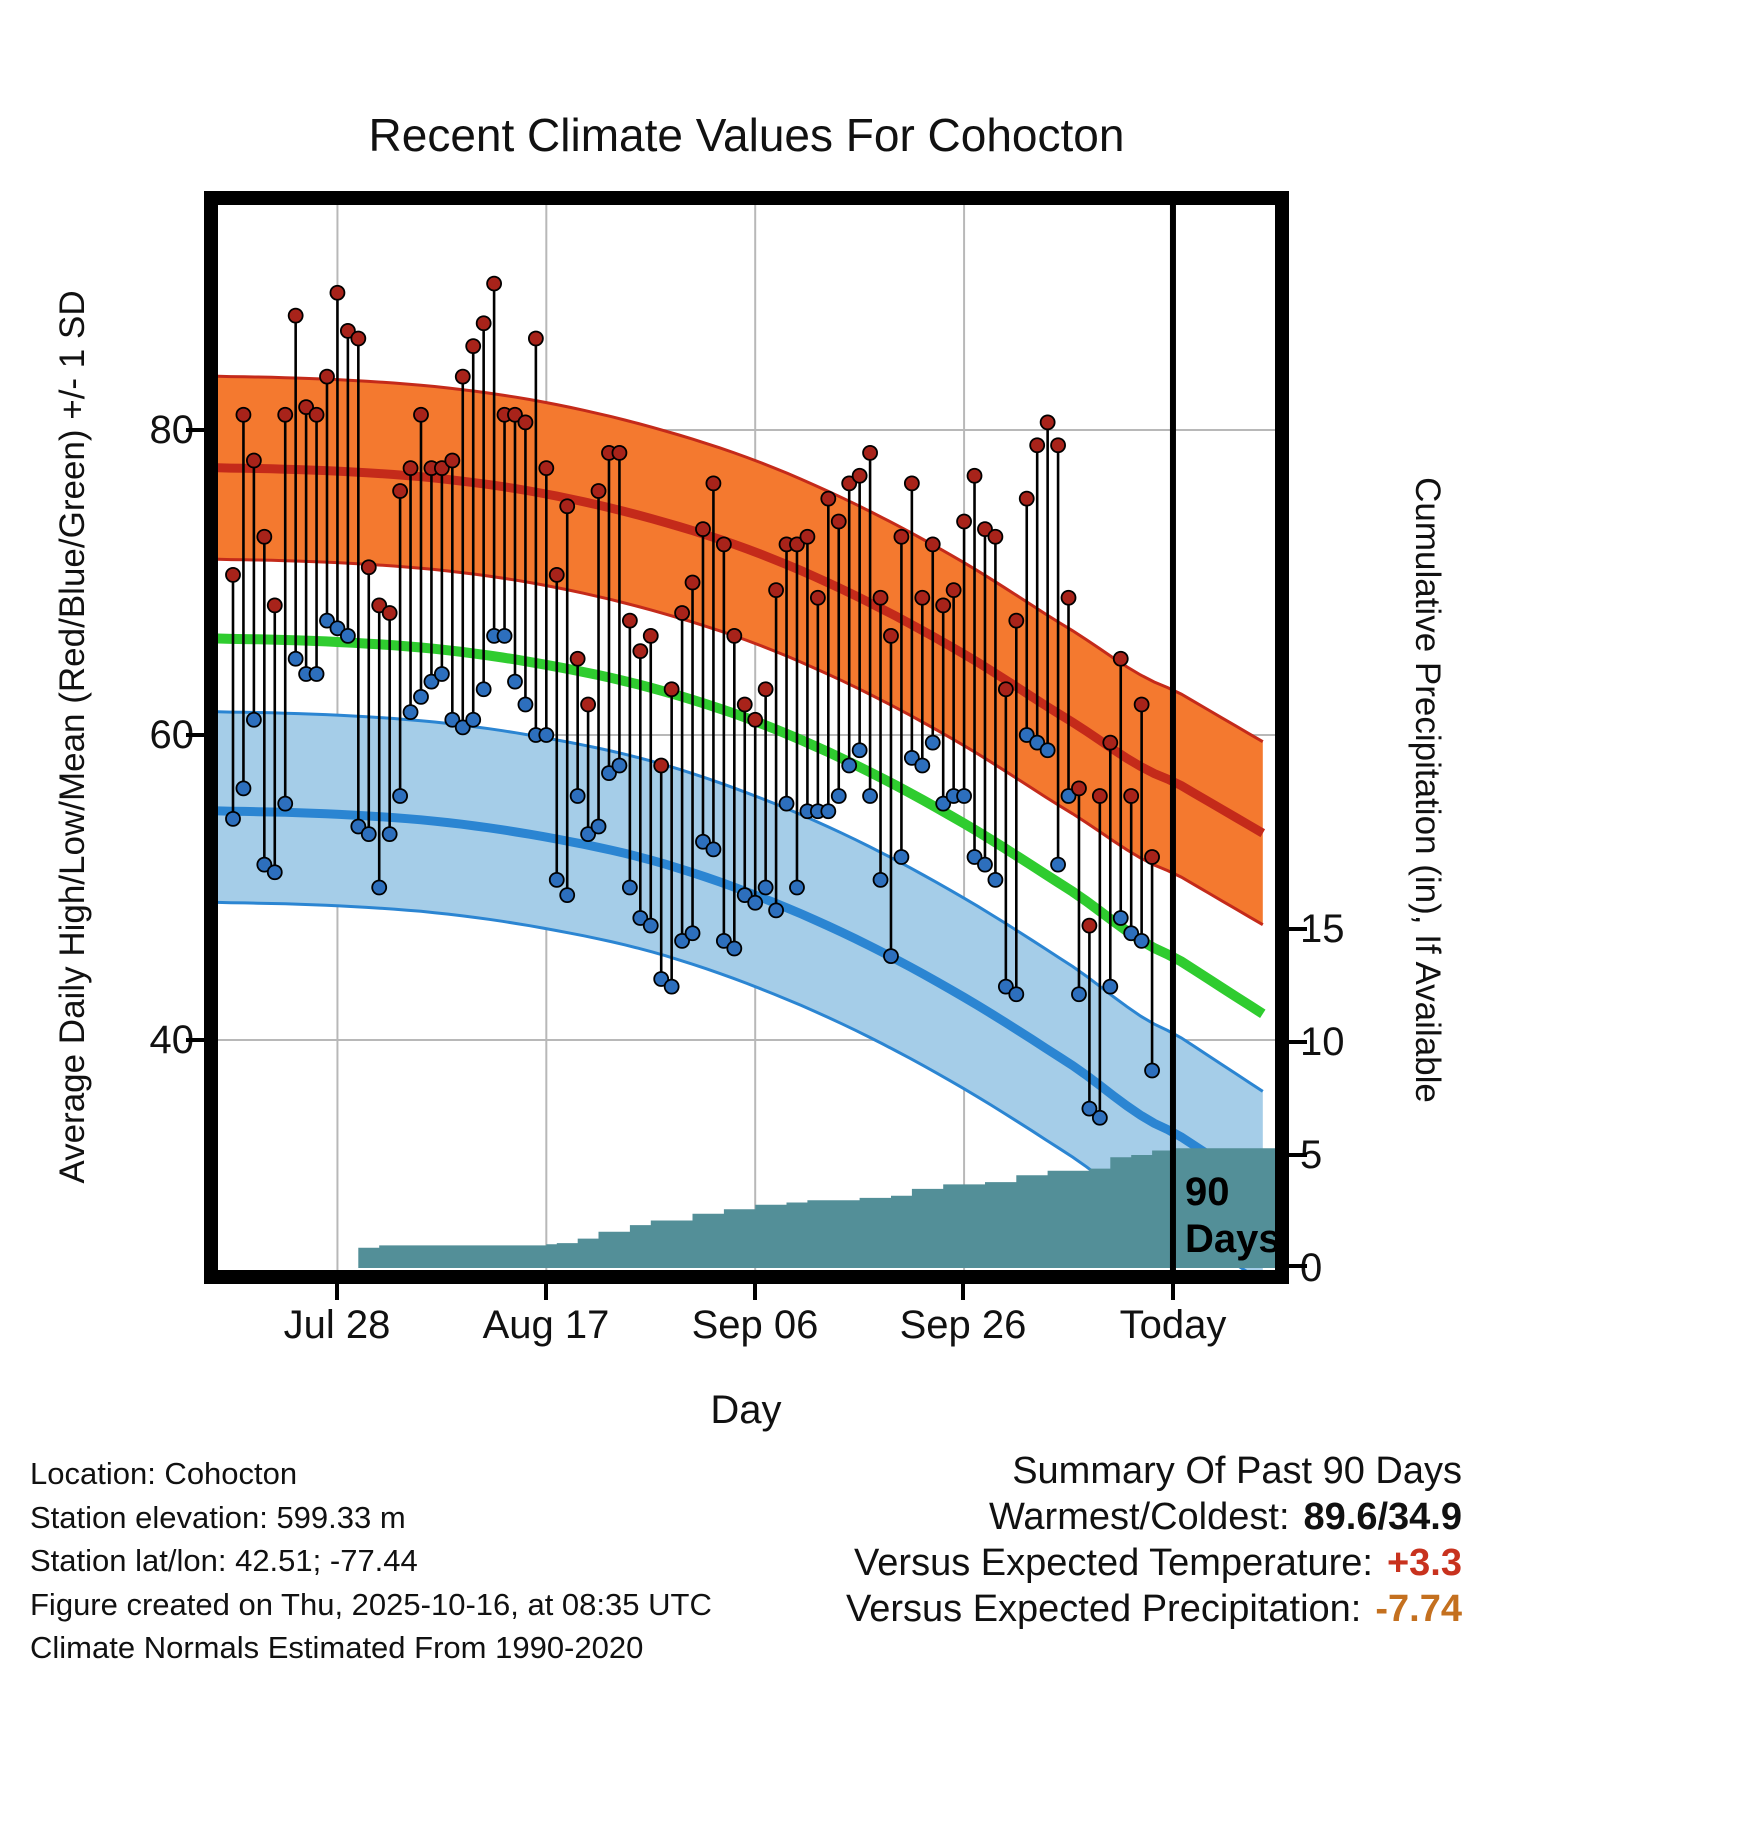 Image resolution: width=1748 pixels, height=1828 pixels. Describe the element at coordinates (1311, 1155) in the screenshot. I see `precip-tick-label-5: 5` at that location.